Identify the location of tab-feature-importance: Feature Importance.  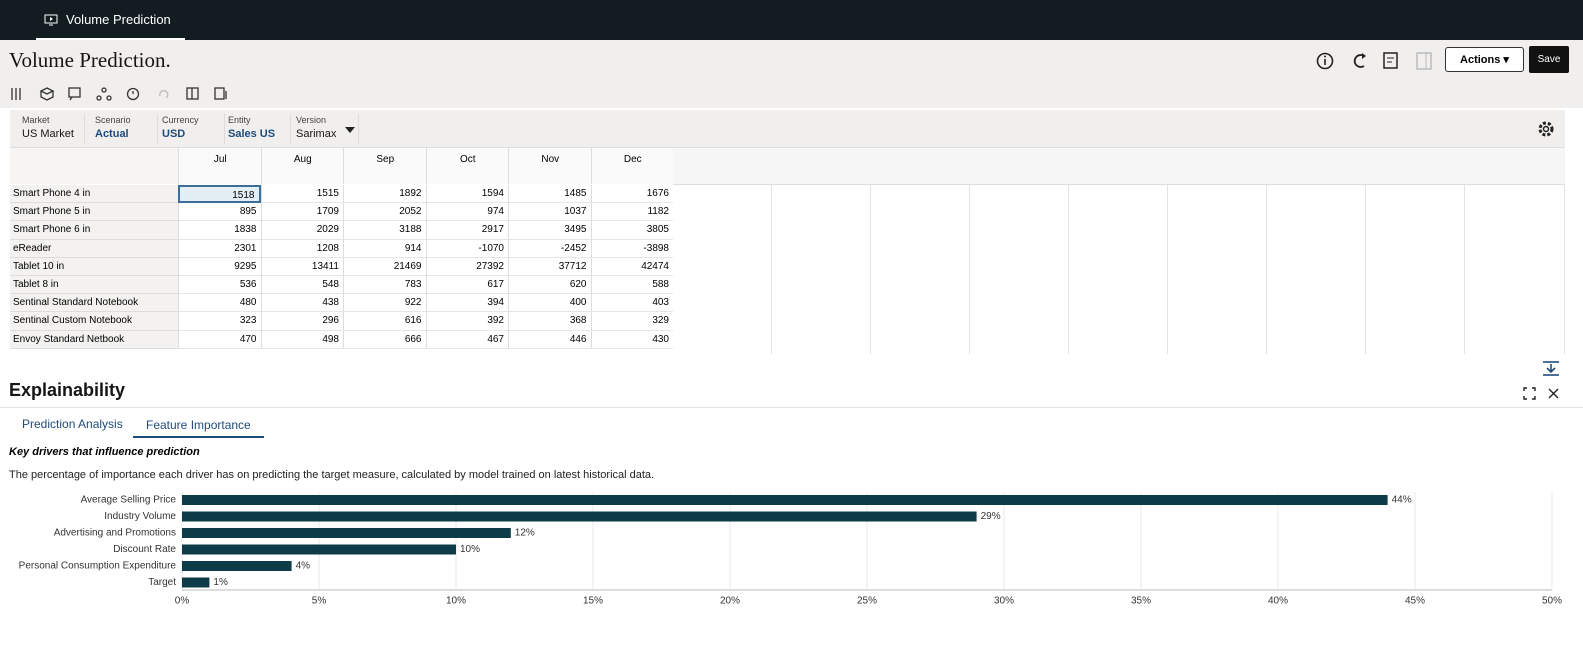
(198, 424).